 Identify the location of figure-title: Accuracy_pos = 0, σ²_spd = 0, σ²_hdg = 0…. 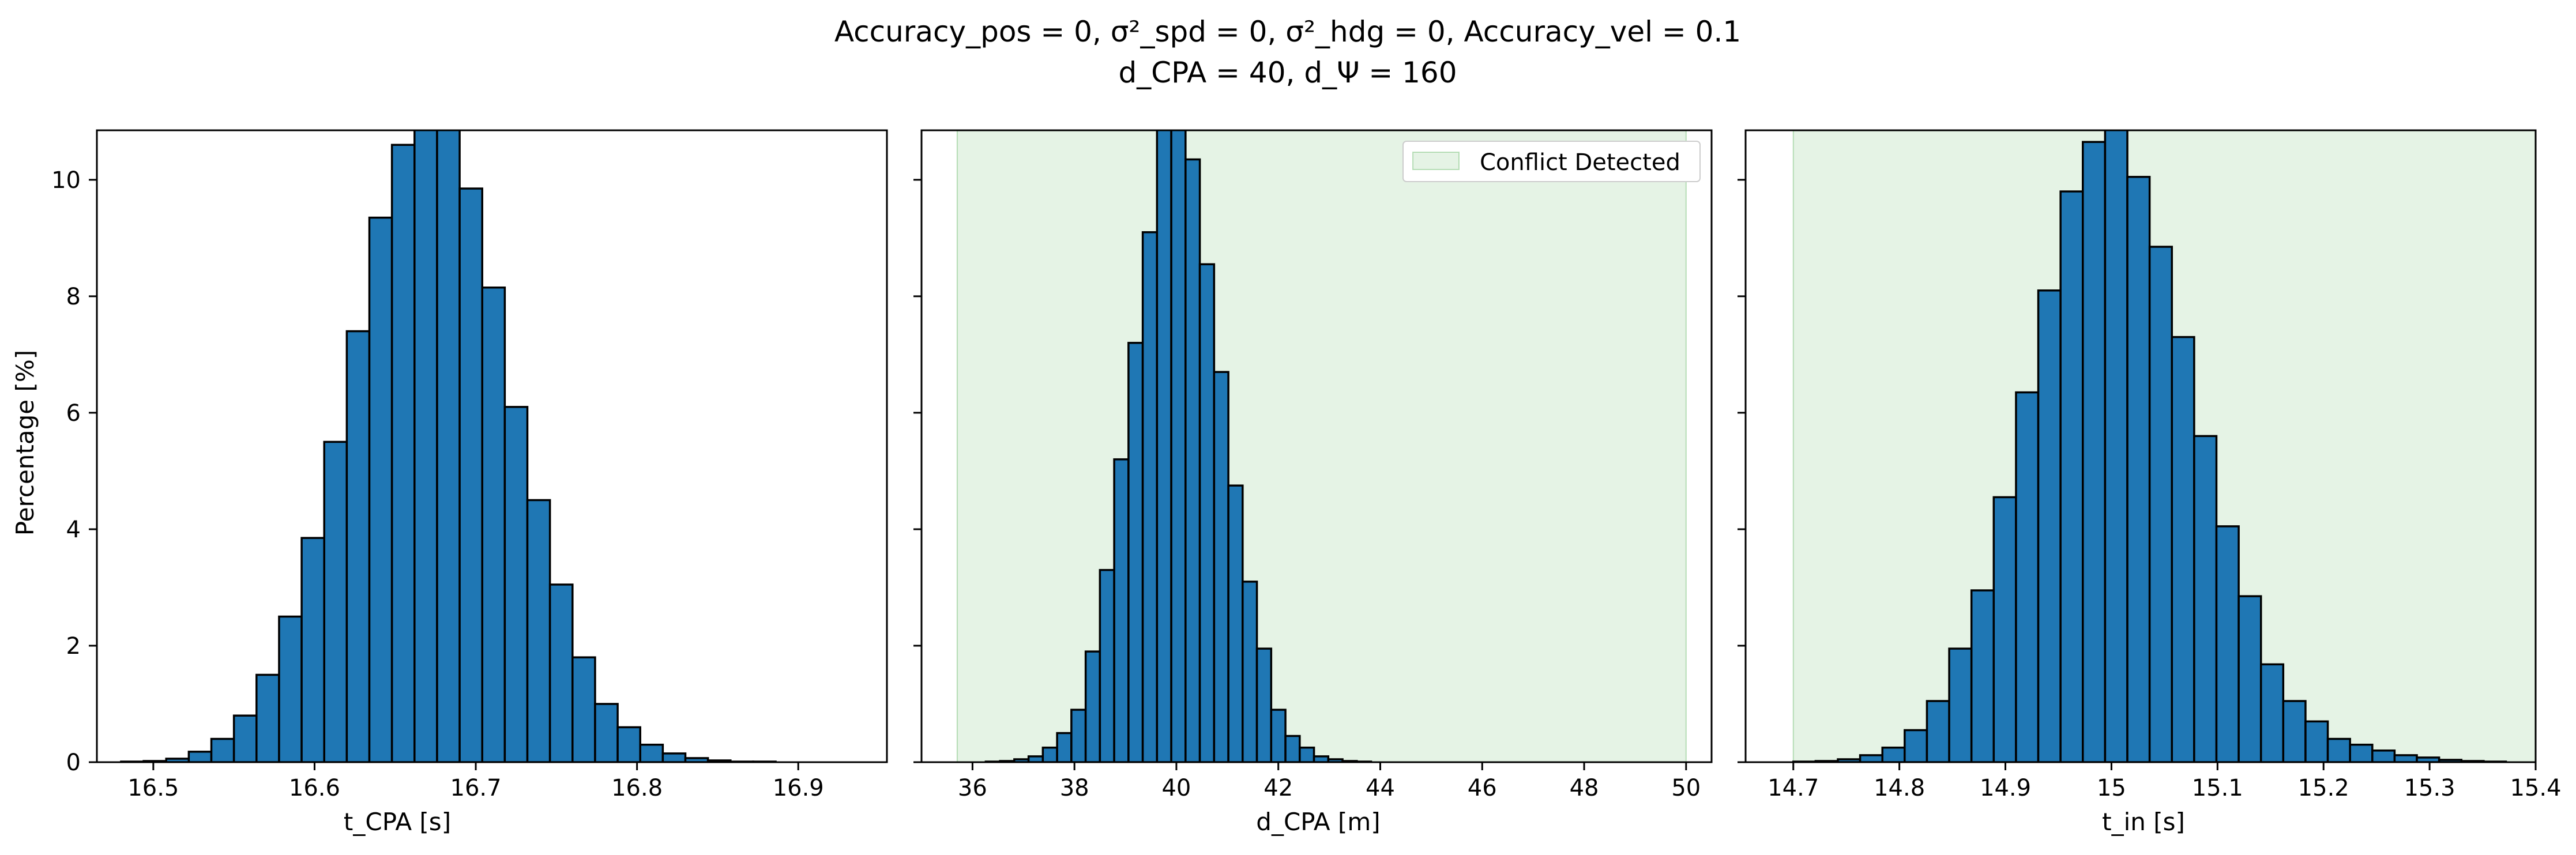
(1287, 52).